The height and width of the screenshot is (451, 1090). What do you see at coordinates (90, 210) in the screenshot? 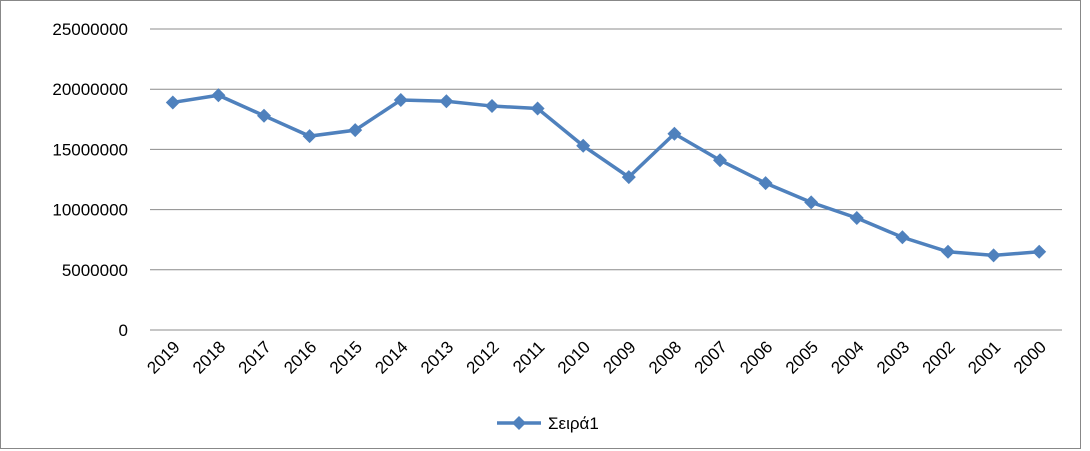
I see `y-tick-label: 10000000` at bounding box center [90, 210].